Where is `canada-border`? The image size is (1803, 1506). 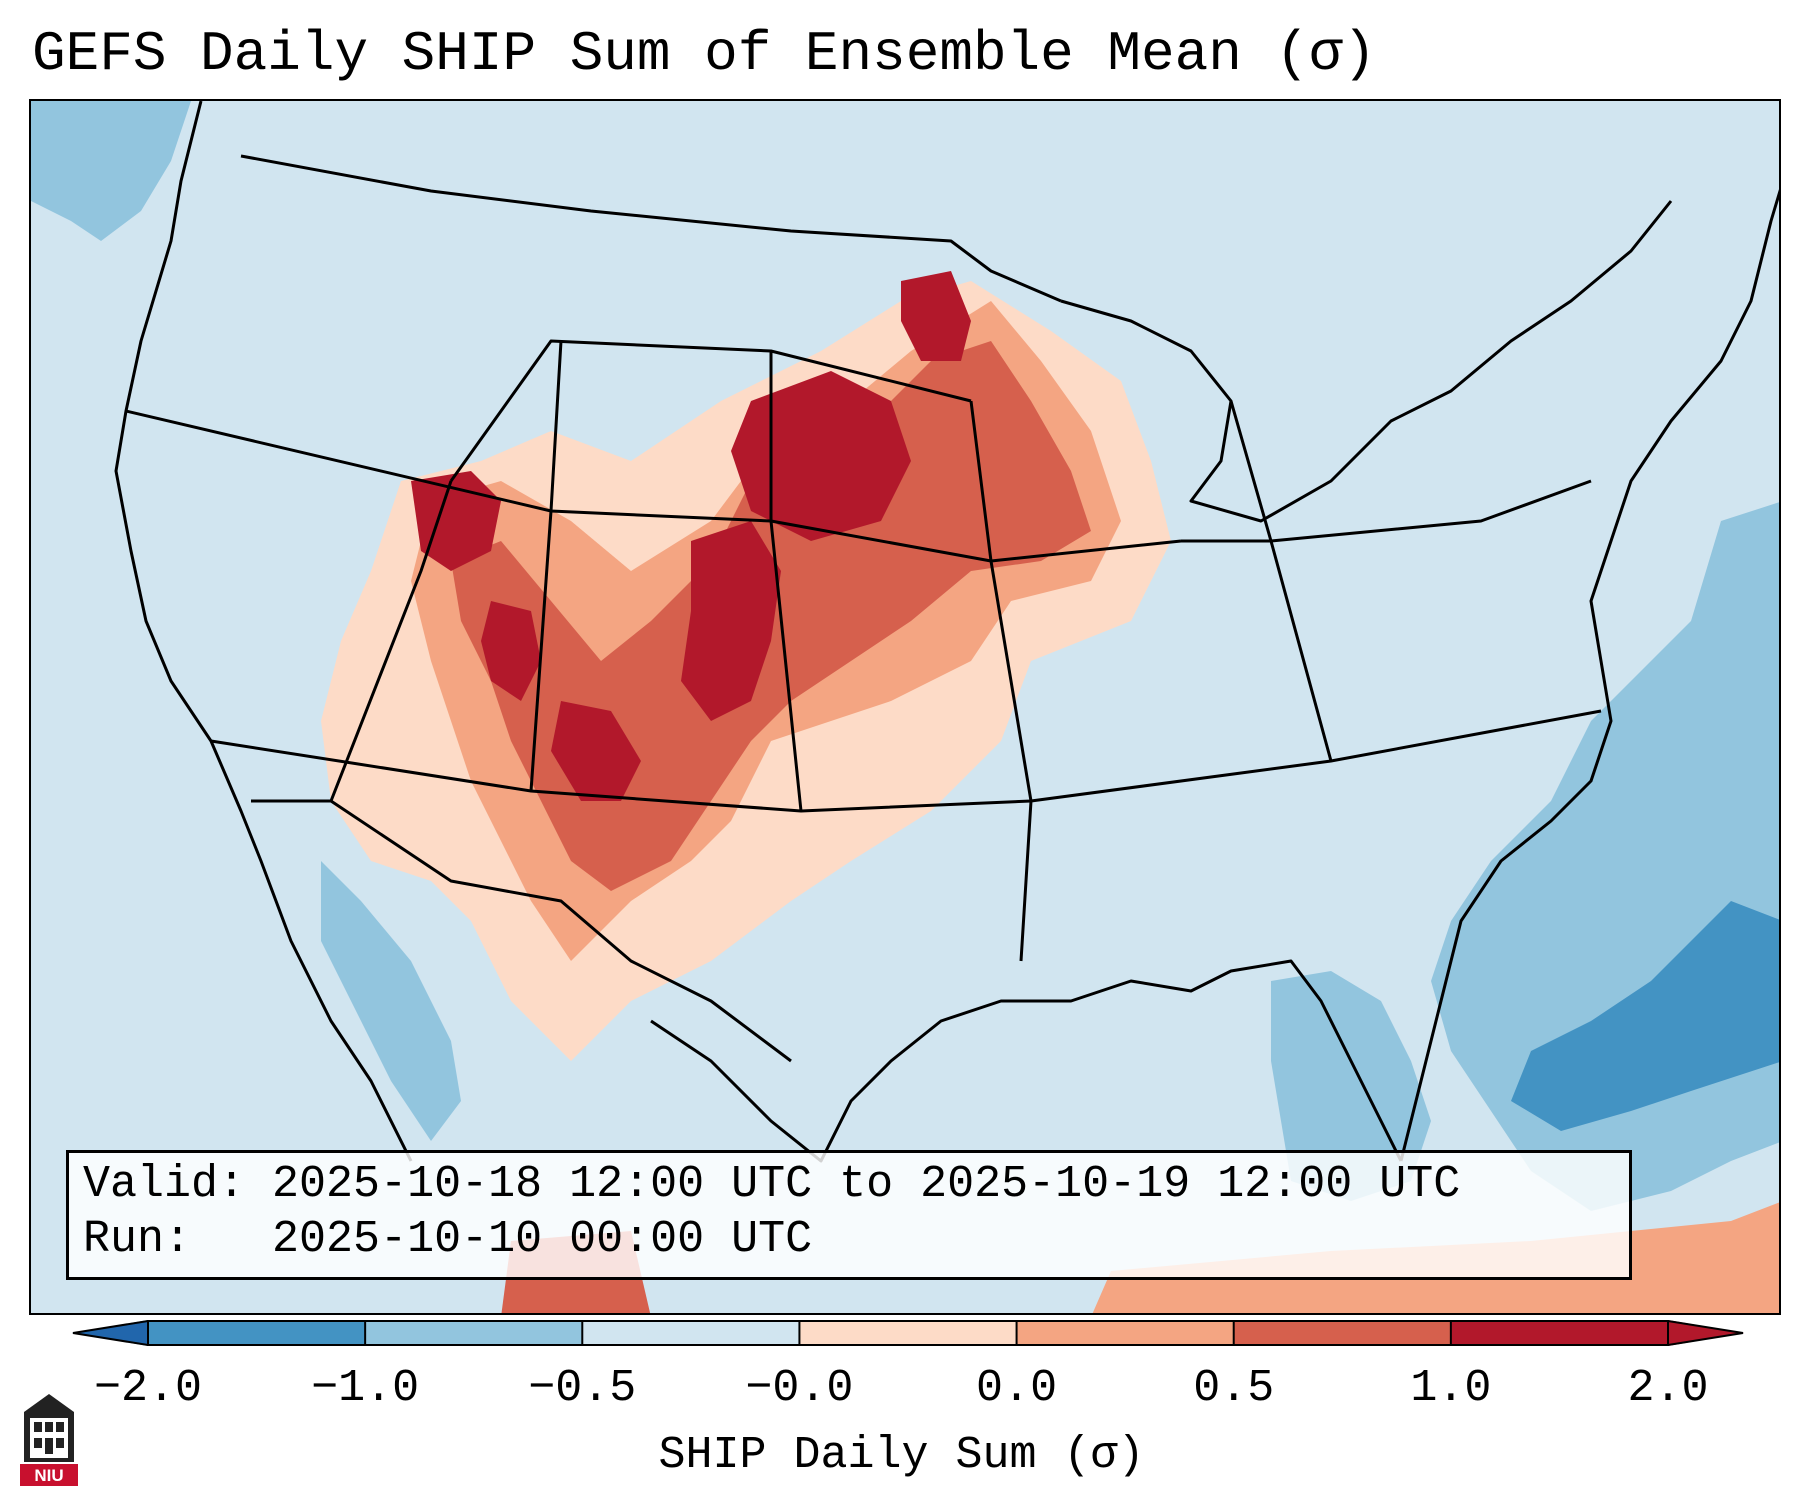
canada-border is located at coordinates (651, 228).